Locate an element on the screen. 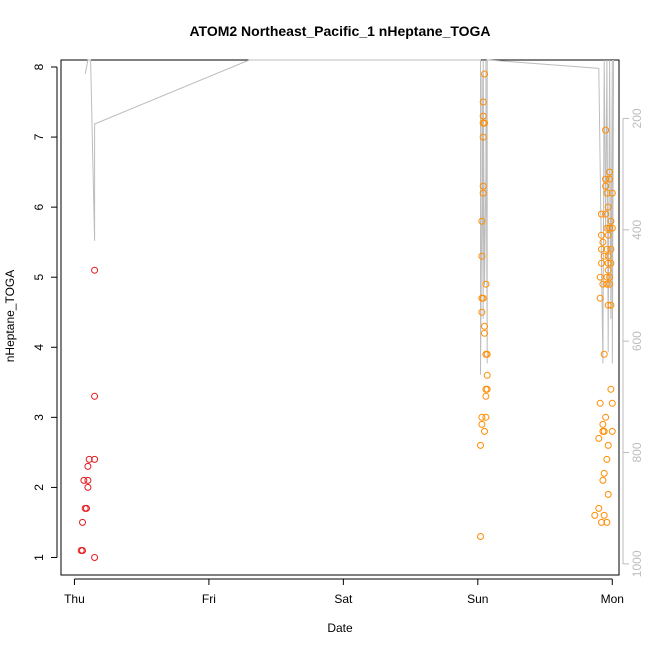 The image size is (650, 655). y-tick-label: 2 is located at coordinates (39, 487).